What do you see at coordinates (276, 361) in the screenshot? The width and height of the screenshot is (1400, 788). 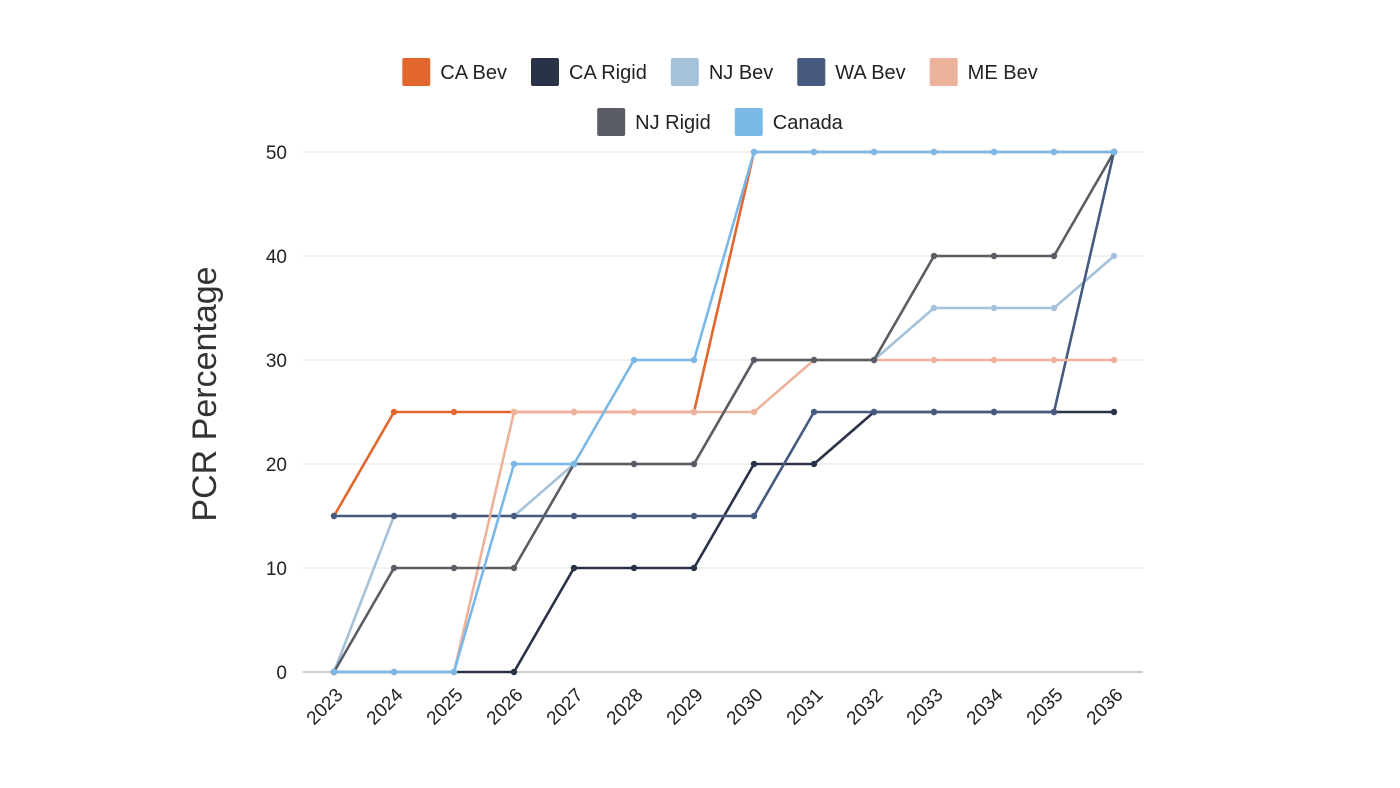 I see `y-tick-label: 30` at bounding box center [276, 361].